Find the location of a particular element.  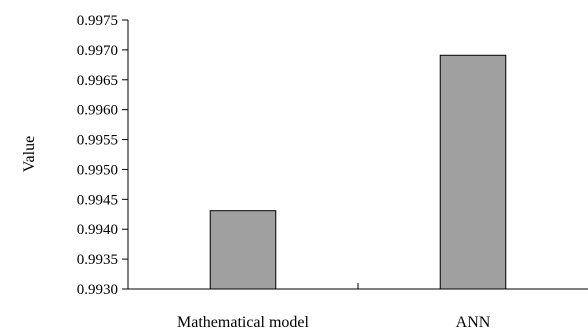

y-tick-label: 0.9945 is located at coordinates (97, 200).